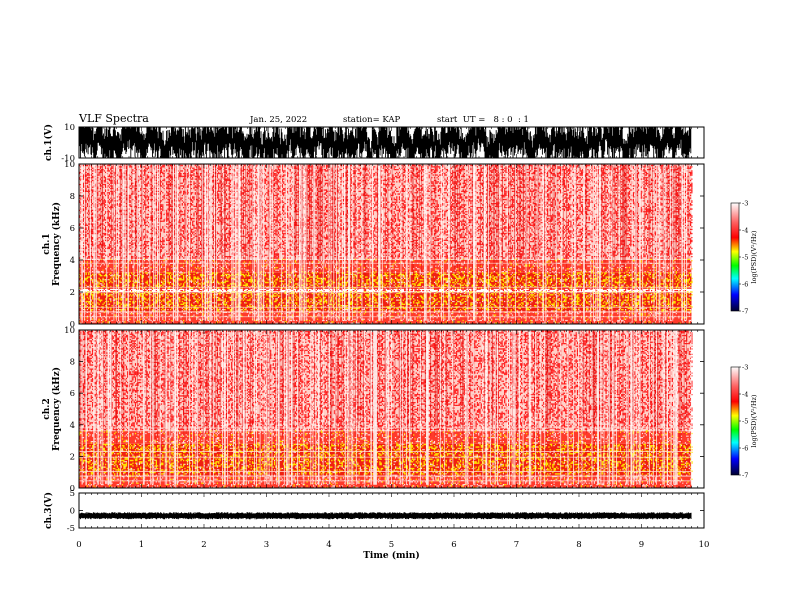  I want to click on ch1-spectrogram-ytick-label: 8, so click(72, 197).